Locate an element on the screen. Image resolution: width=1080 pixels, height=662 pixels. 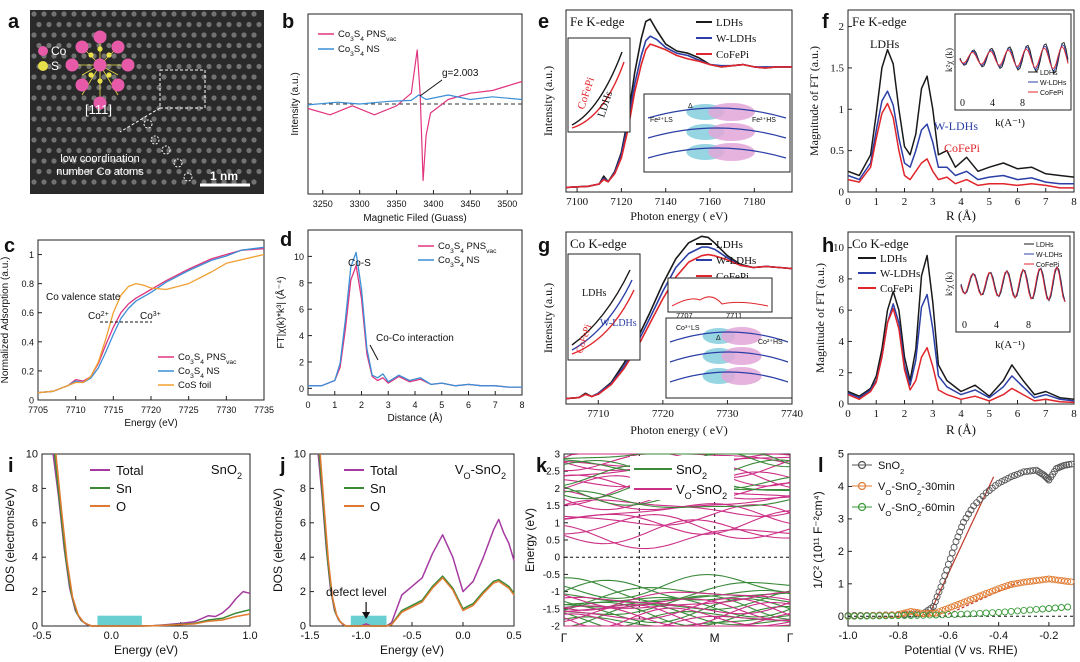
atom-lattice is located at coordinates (146, 98).